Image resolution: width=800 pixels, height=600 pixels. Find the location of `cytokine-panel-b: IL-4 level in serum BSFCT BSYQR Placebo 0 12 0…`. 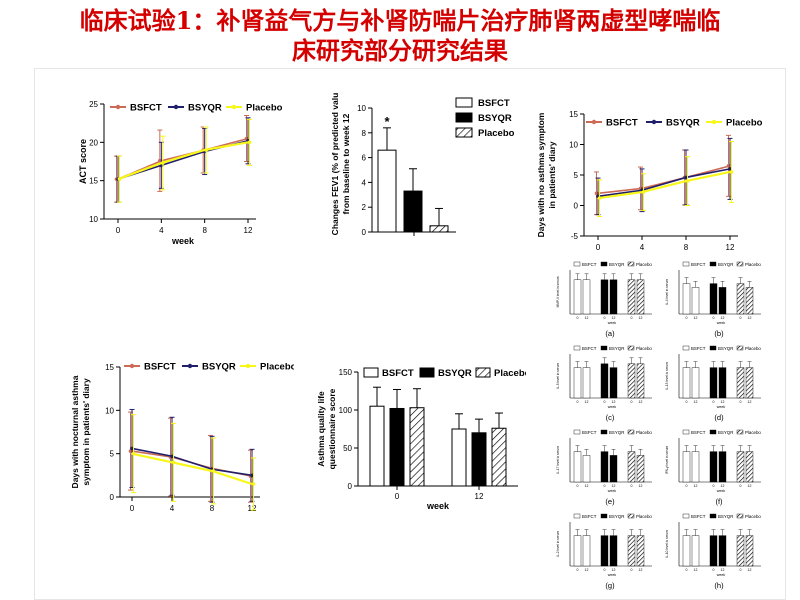

cytokine-panel-b: IL-4 level in serum BSFCT BSYQR Placebo 0 12 0… is located at coordinates (713, 299).